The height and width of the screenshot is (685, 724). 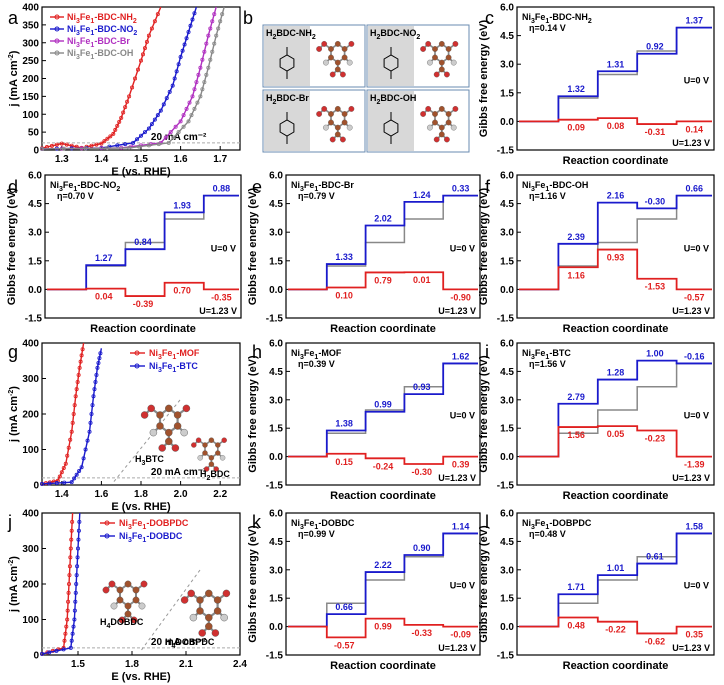 What do you see at coordinates (316, 196) in the screenshot?
I see `overpotential-label: η=0.79 V` at bounding box center [316, 196].